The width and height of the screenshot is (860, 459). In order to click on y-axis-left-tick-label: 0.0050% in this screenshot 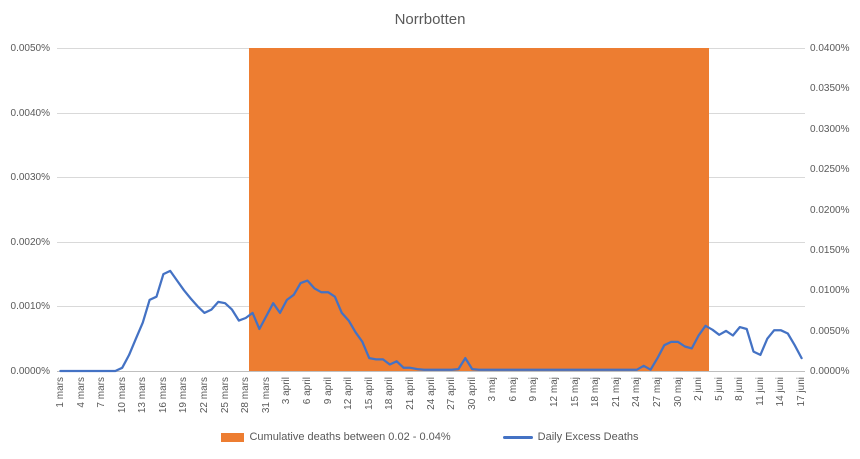, I will do `click(30, 48)`.